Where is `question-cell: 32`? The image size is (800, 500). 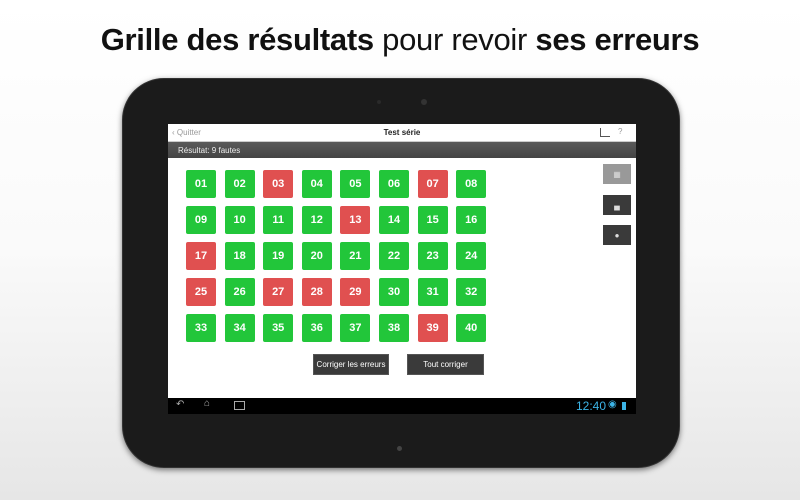 question-cell: 32 is located at coordinates (471, 292).